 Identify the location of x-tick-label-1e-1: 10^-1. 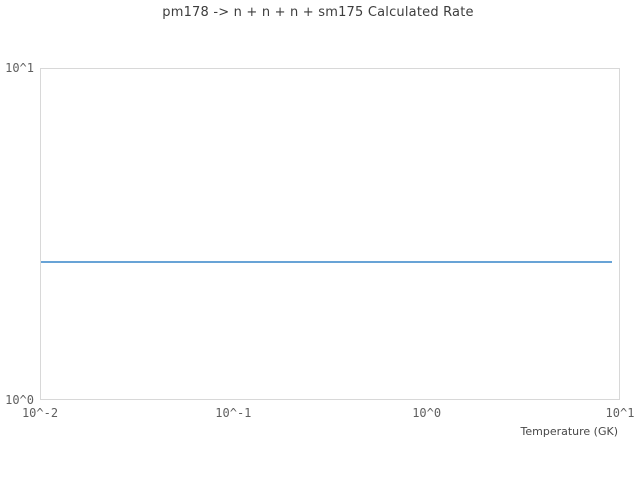
(233, 413).